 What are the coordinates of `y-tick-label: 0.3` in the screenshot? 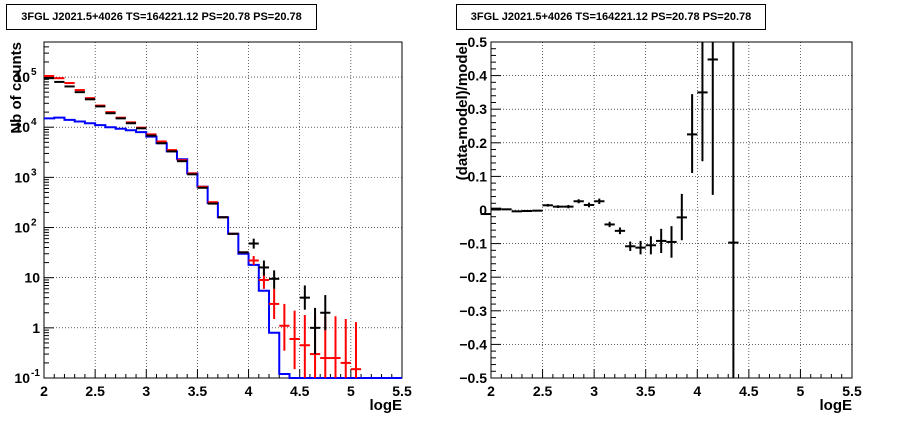 It's located at (478, 109).